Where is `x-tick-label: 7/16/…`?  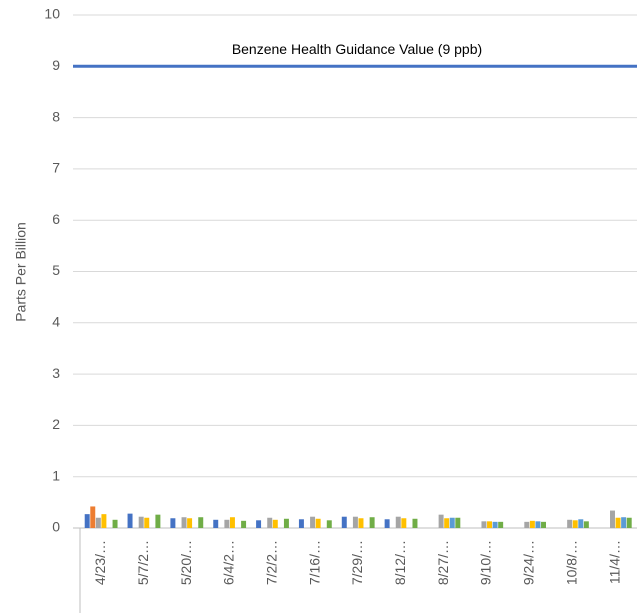
x-tick-label: 7/16/… is located at coordinates (314, 562).